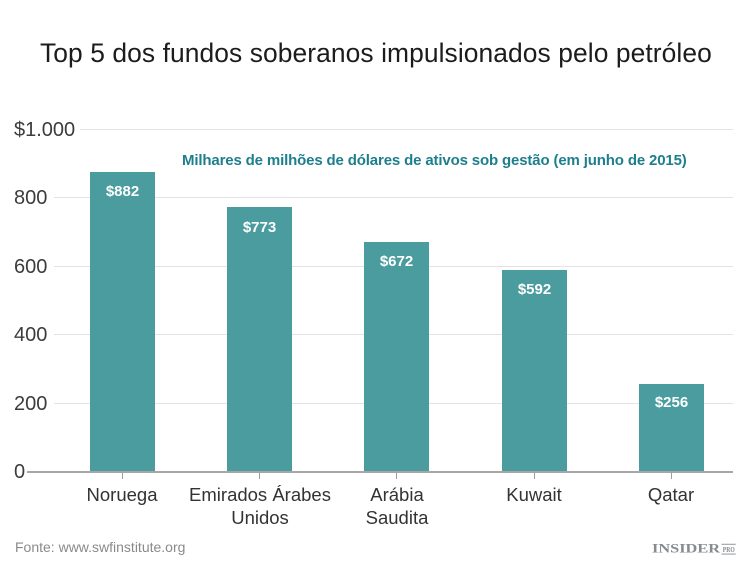 The width and height of the screenshot is (750, 566). What do you see at coordinates (729, 550) in the screenshot?
I see `svg-text: PRO` at bounding box center [729, 550].